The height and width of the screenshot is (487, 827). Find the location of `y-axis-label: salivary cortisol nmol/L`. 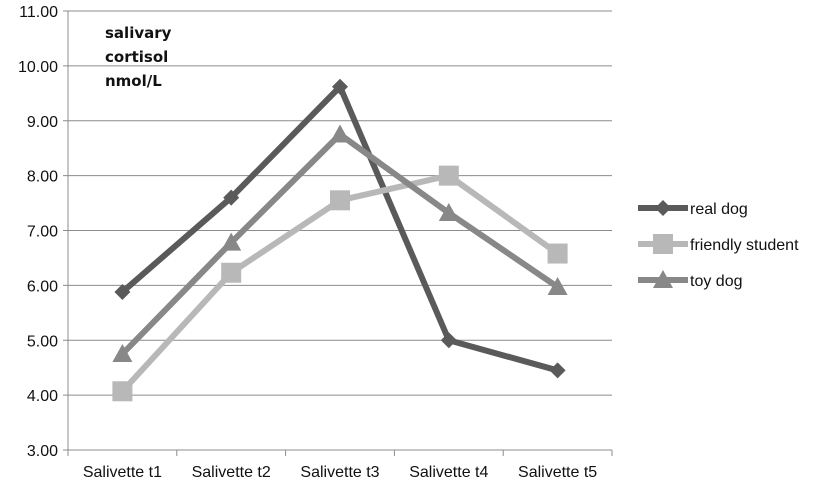

y-axis-label: salivary cortisol nmol/L is located at coordinates (138, 57).